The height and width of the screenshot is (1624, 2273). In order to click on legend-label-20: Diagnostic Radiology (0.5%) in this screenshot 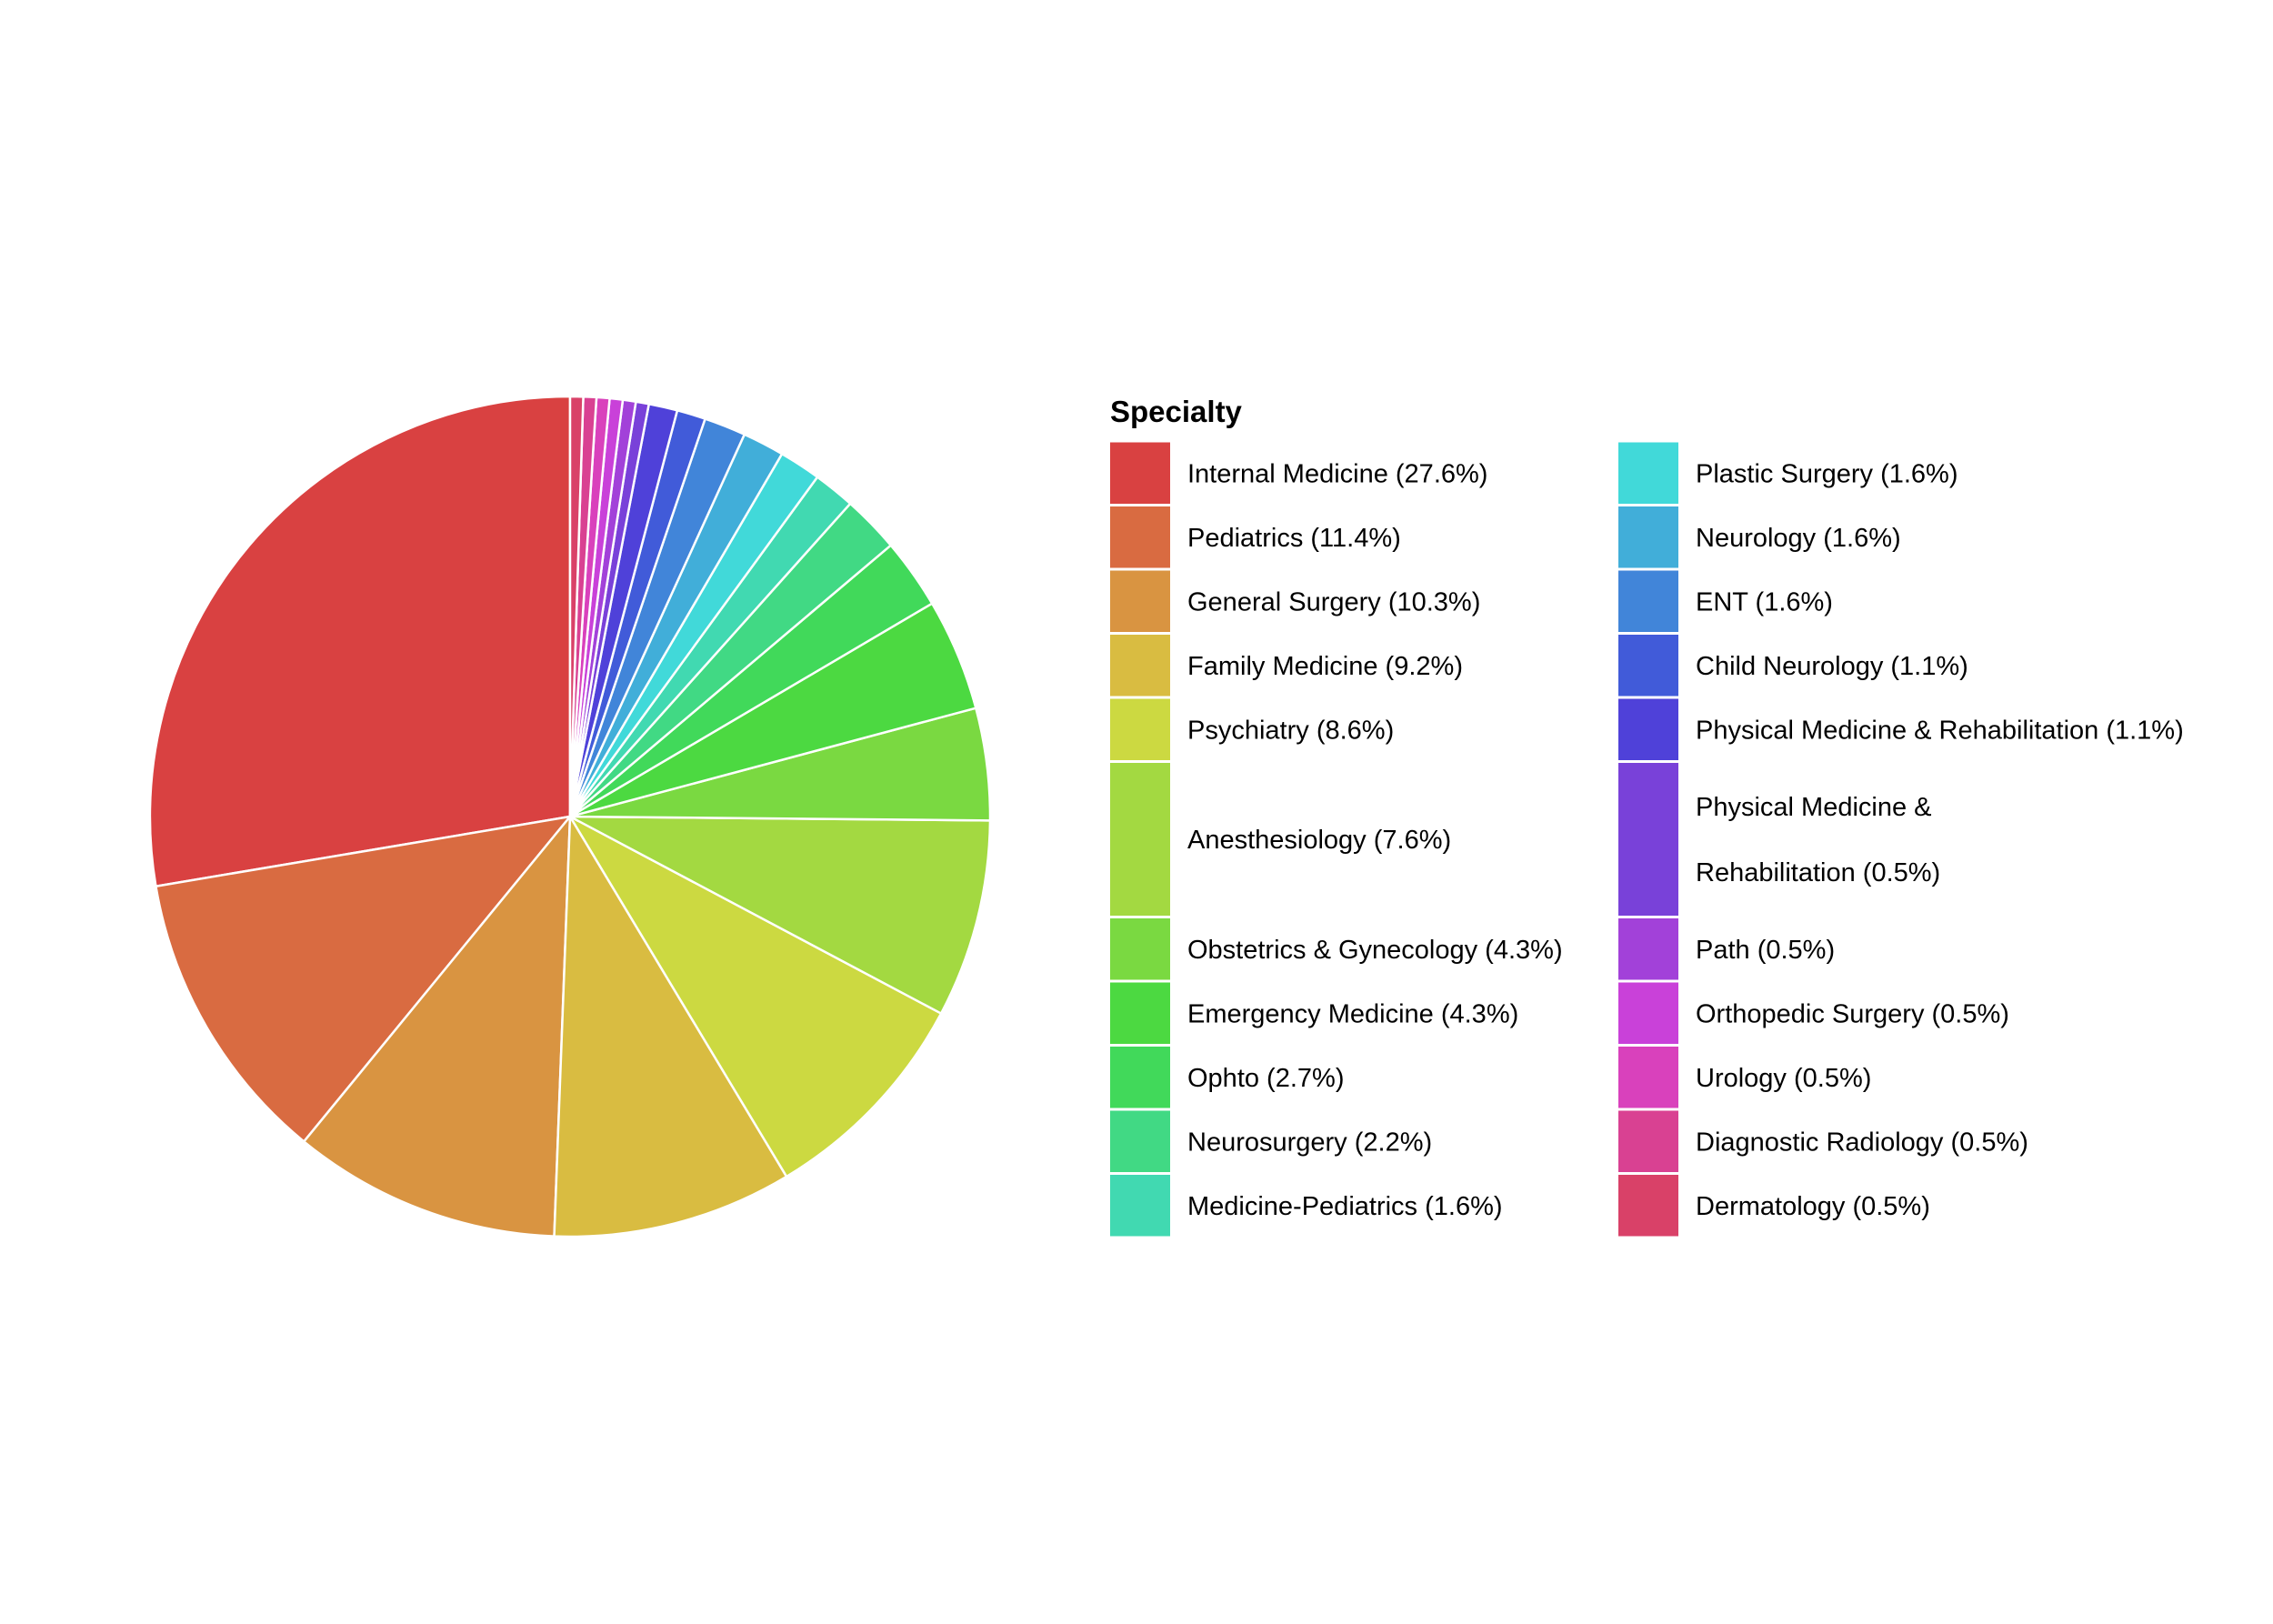, I will do `click(1862, 1142)`.